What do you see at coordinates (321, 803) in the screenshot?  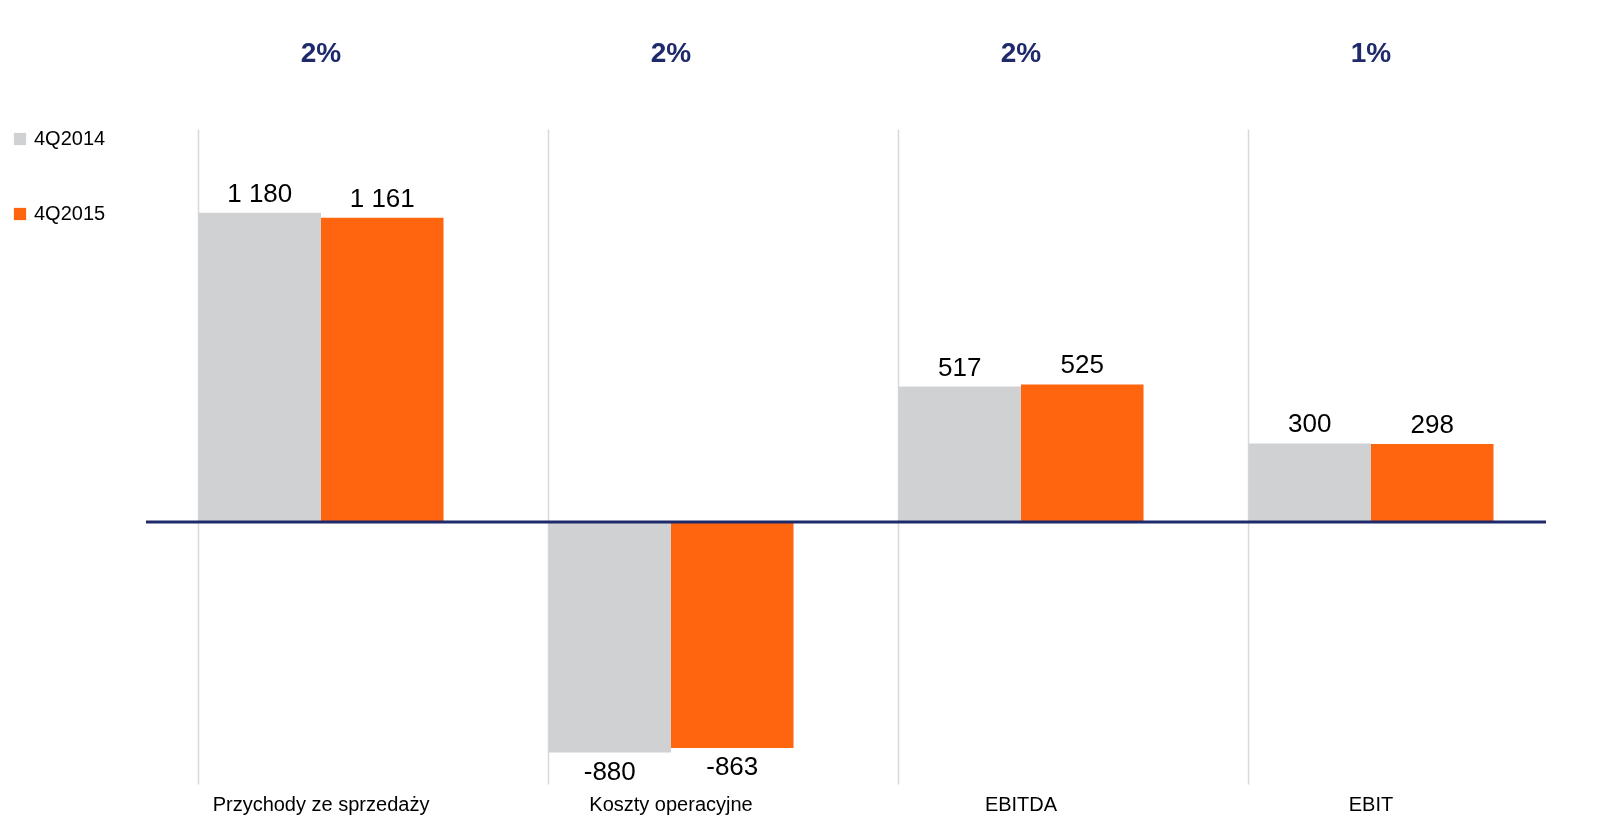 I see `x-tick-label: Przychody ze sprzedaży` at bounding box center [321, 803].